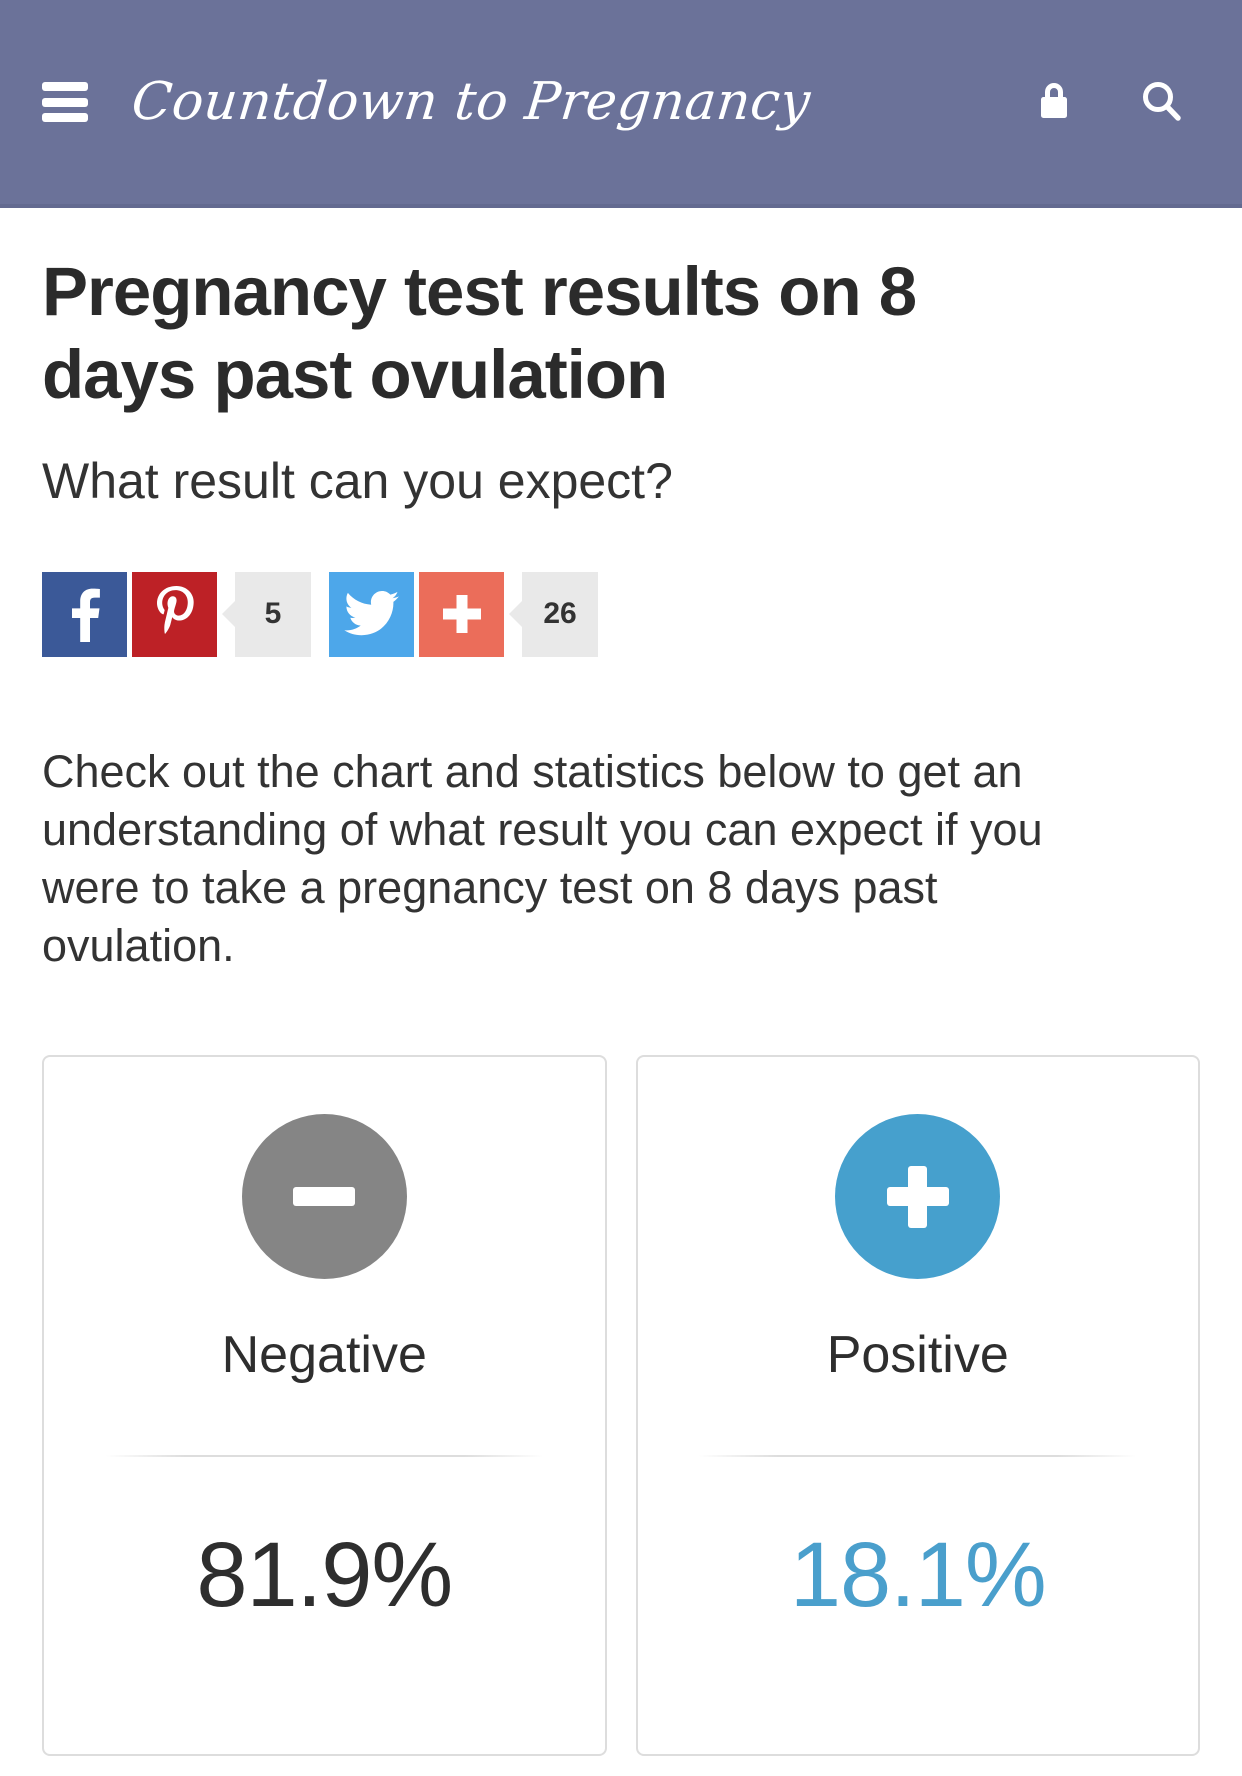 The width and height of the screenshot is (1242, 1776). I want to click on negative-result-value: 81.9%, so click(324, 1575).